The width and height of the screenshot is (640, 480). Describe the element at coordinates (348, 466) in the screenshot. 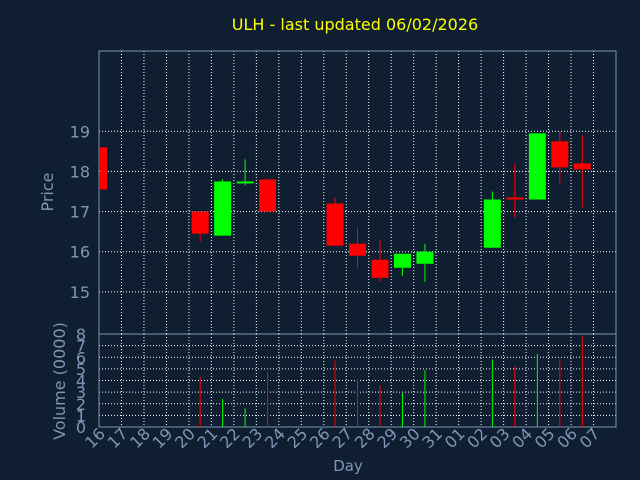

I see `x-axis-label: Day` at that location.